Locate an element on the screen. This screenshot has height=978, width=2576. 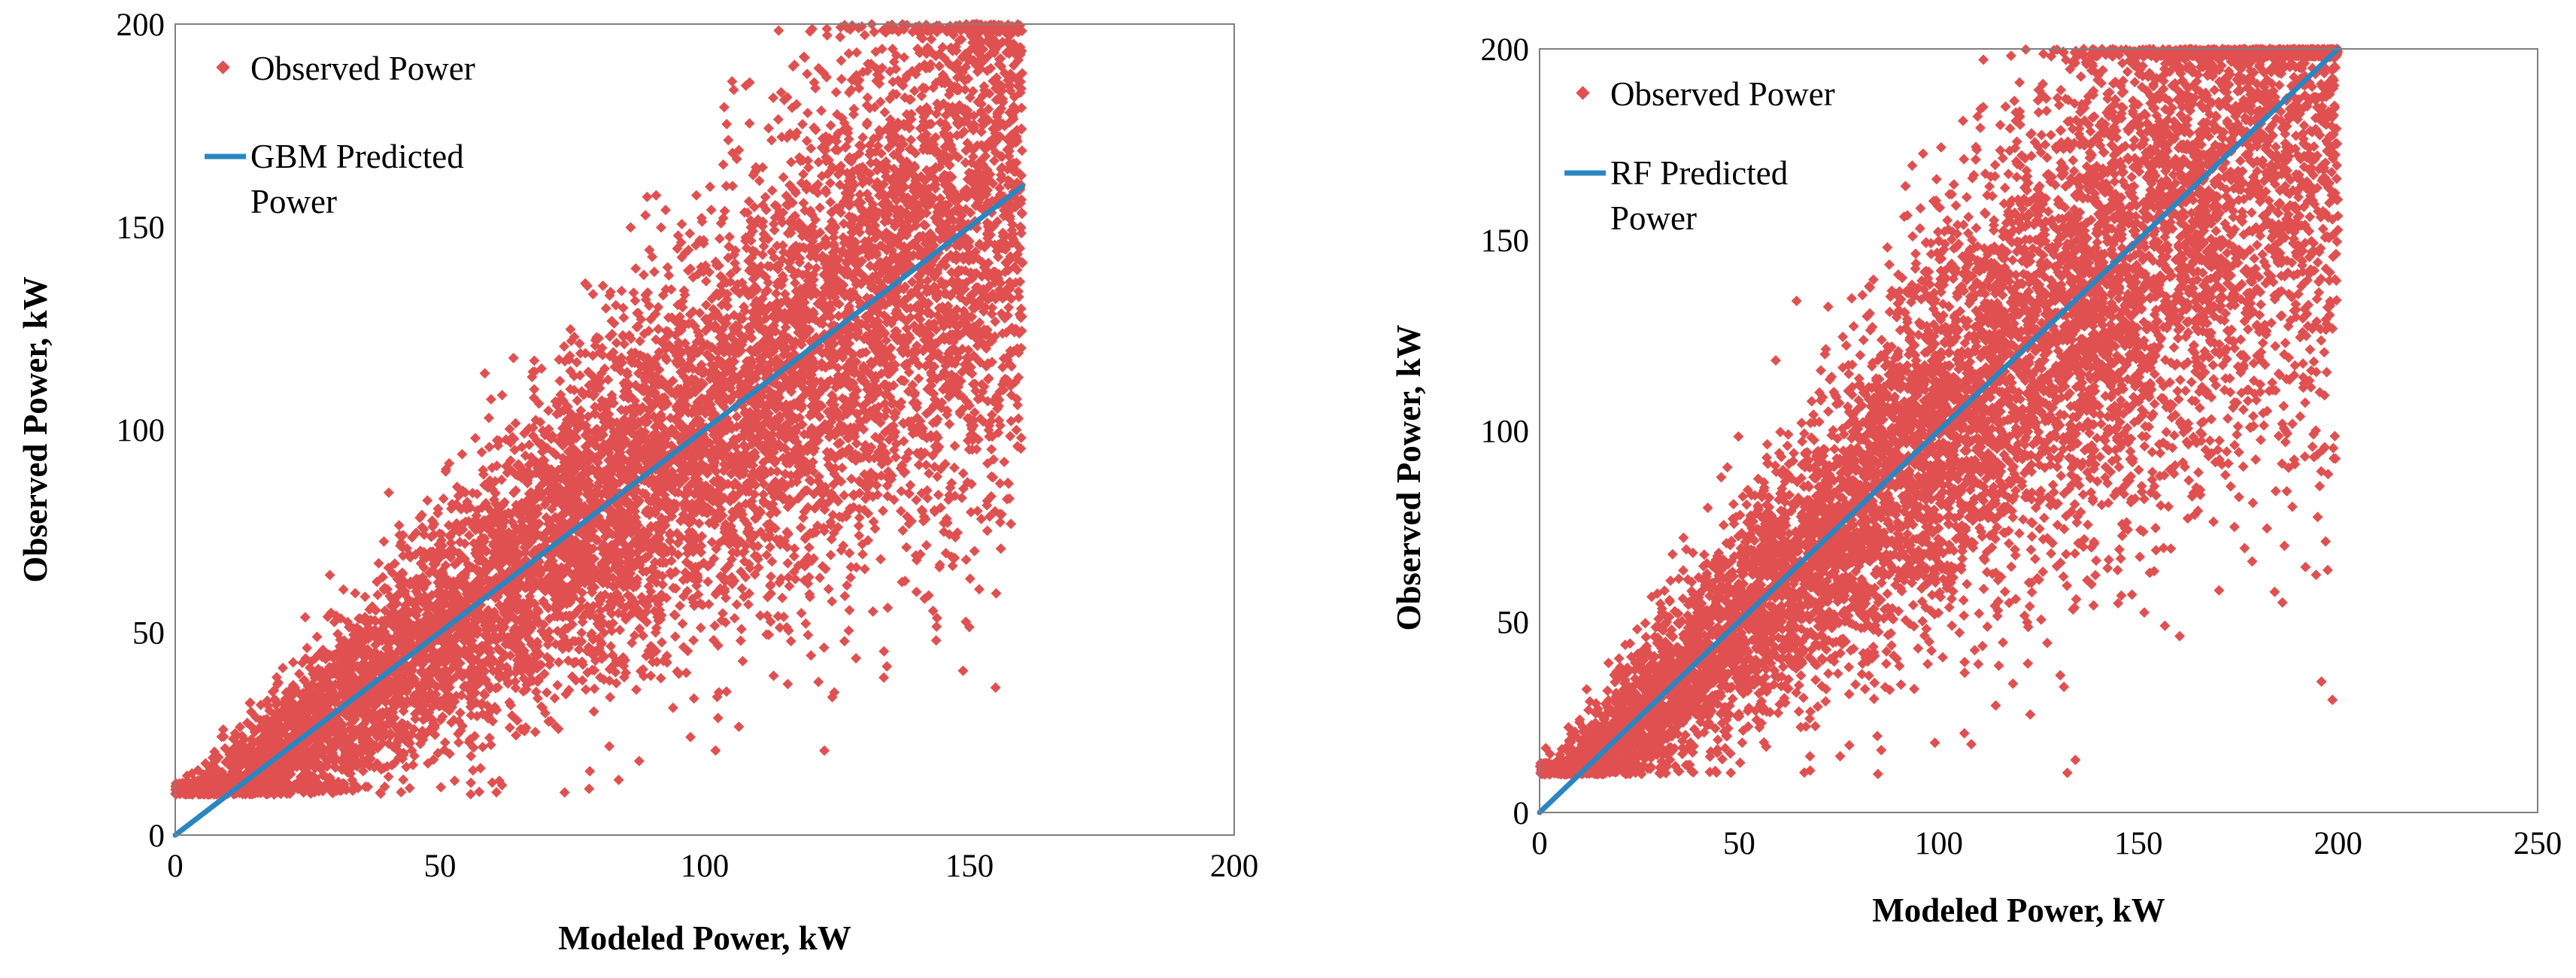
gbm-y-tick-label: 150 is located at coordinates (141, 229).